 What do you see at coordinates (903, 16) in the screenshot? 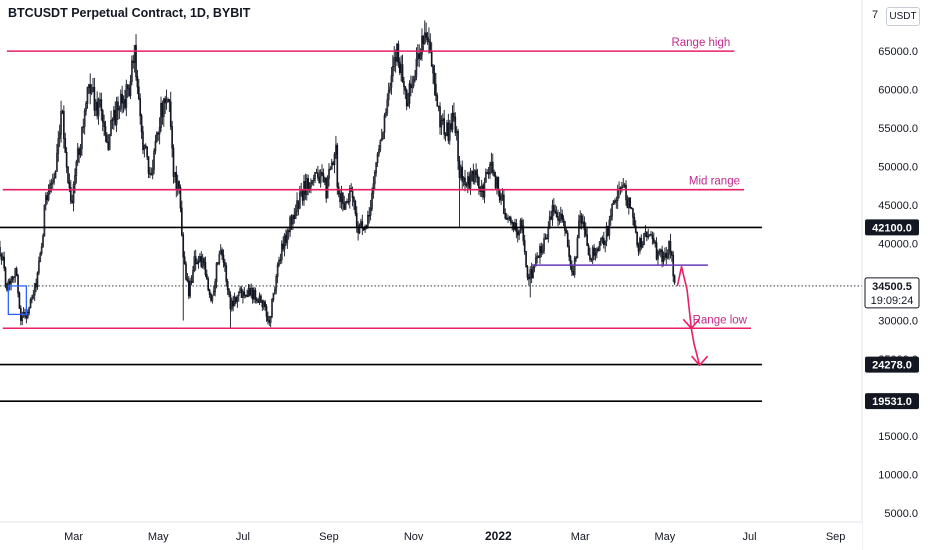
I see `currency-selector: USDT` at bounding box center [903, 16].